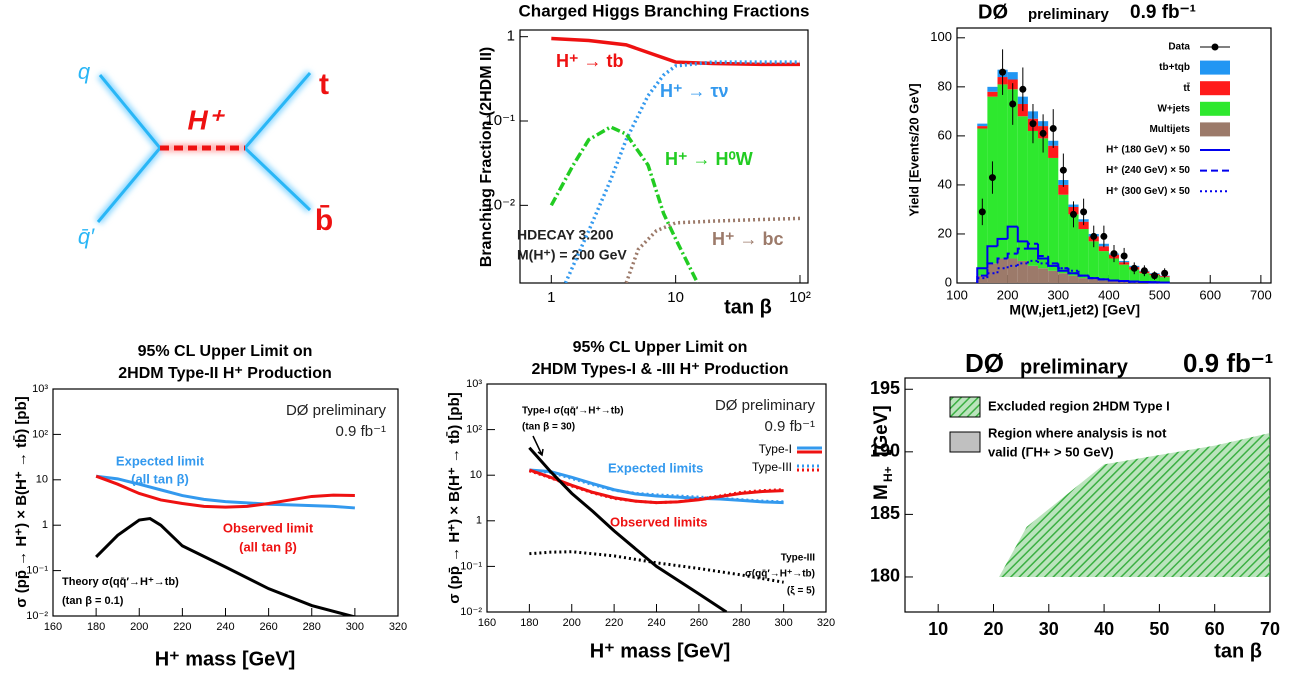 The width and height of the screenshot is (1295, 676). Describe the element at coordinates (324, 220) in the screenshot. I see `bottom-label: b̄` at that location.